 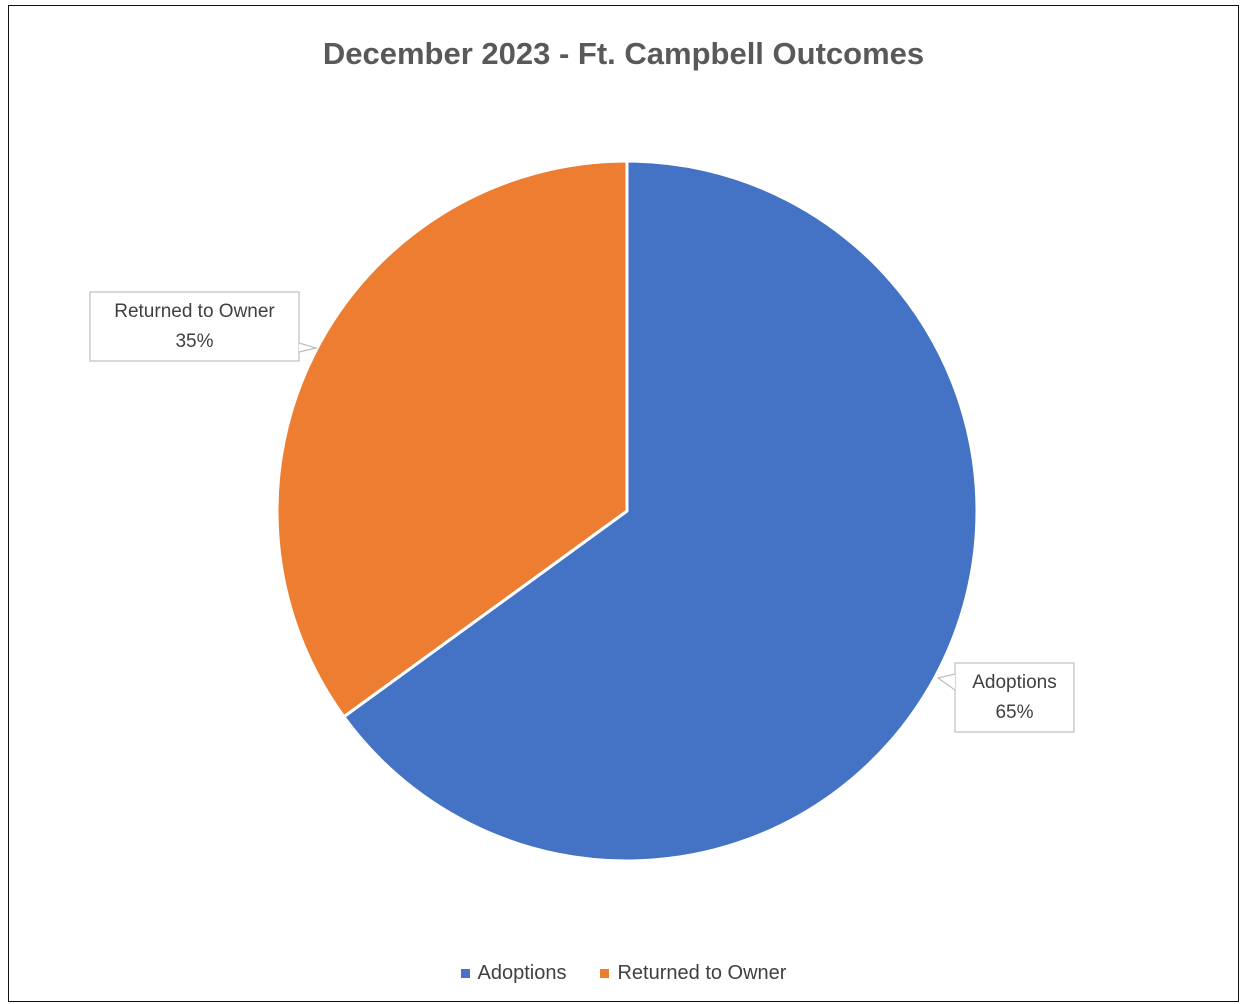 I want to click on legend-swatch-returned-to-owner, so click(x=605, y=973).